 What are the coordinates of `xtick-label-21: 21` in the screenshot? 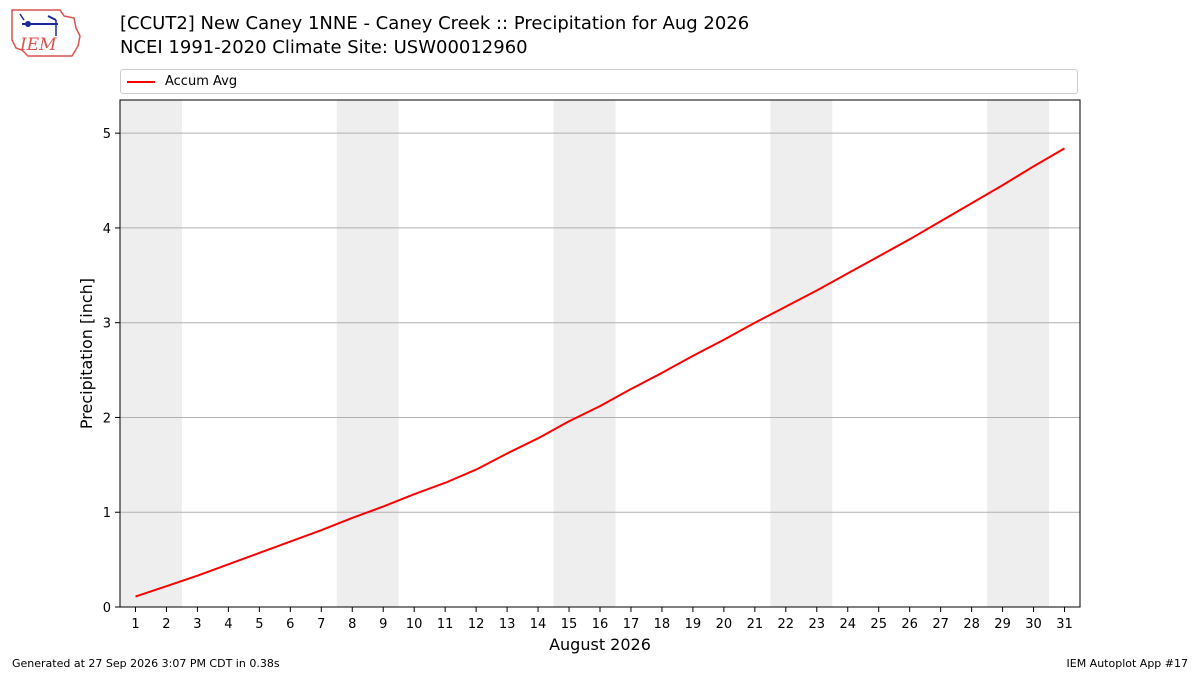 It's located at (755, 624).